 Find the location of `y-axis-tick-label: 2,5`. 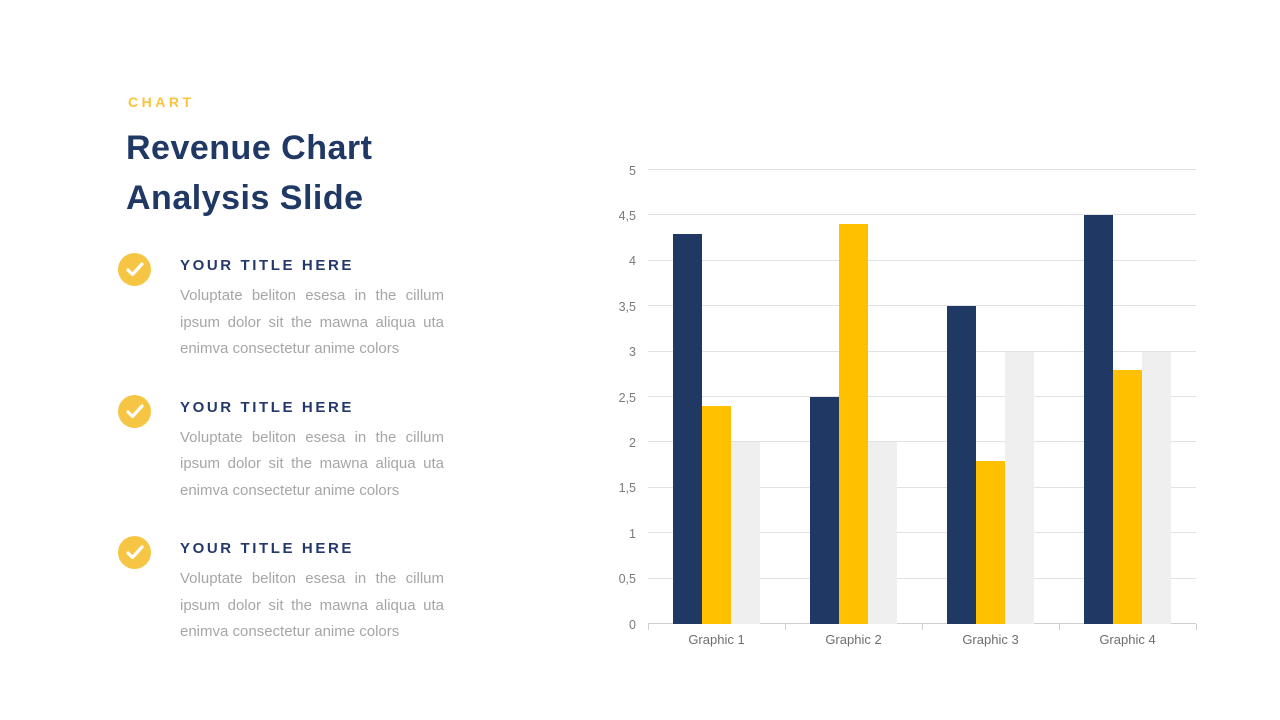

y-axis-tick-label: 2,5 is located at coordinates (627, 397).